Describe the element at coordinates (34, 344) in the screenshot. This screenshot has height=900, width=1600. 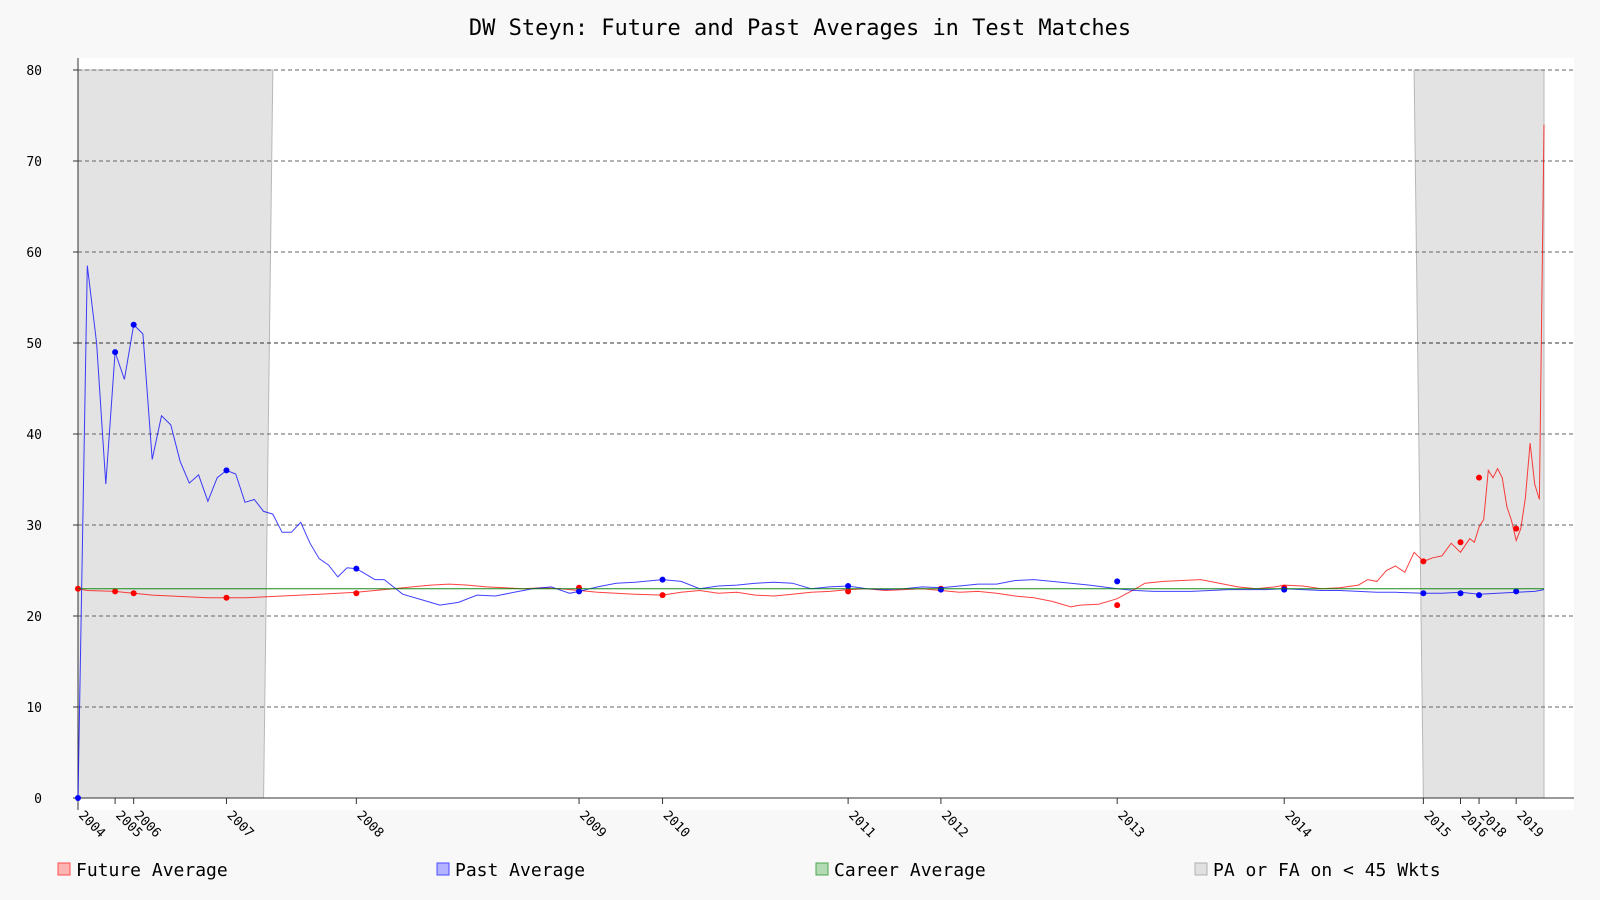
I see `ytick-label-50: 50` at that location.